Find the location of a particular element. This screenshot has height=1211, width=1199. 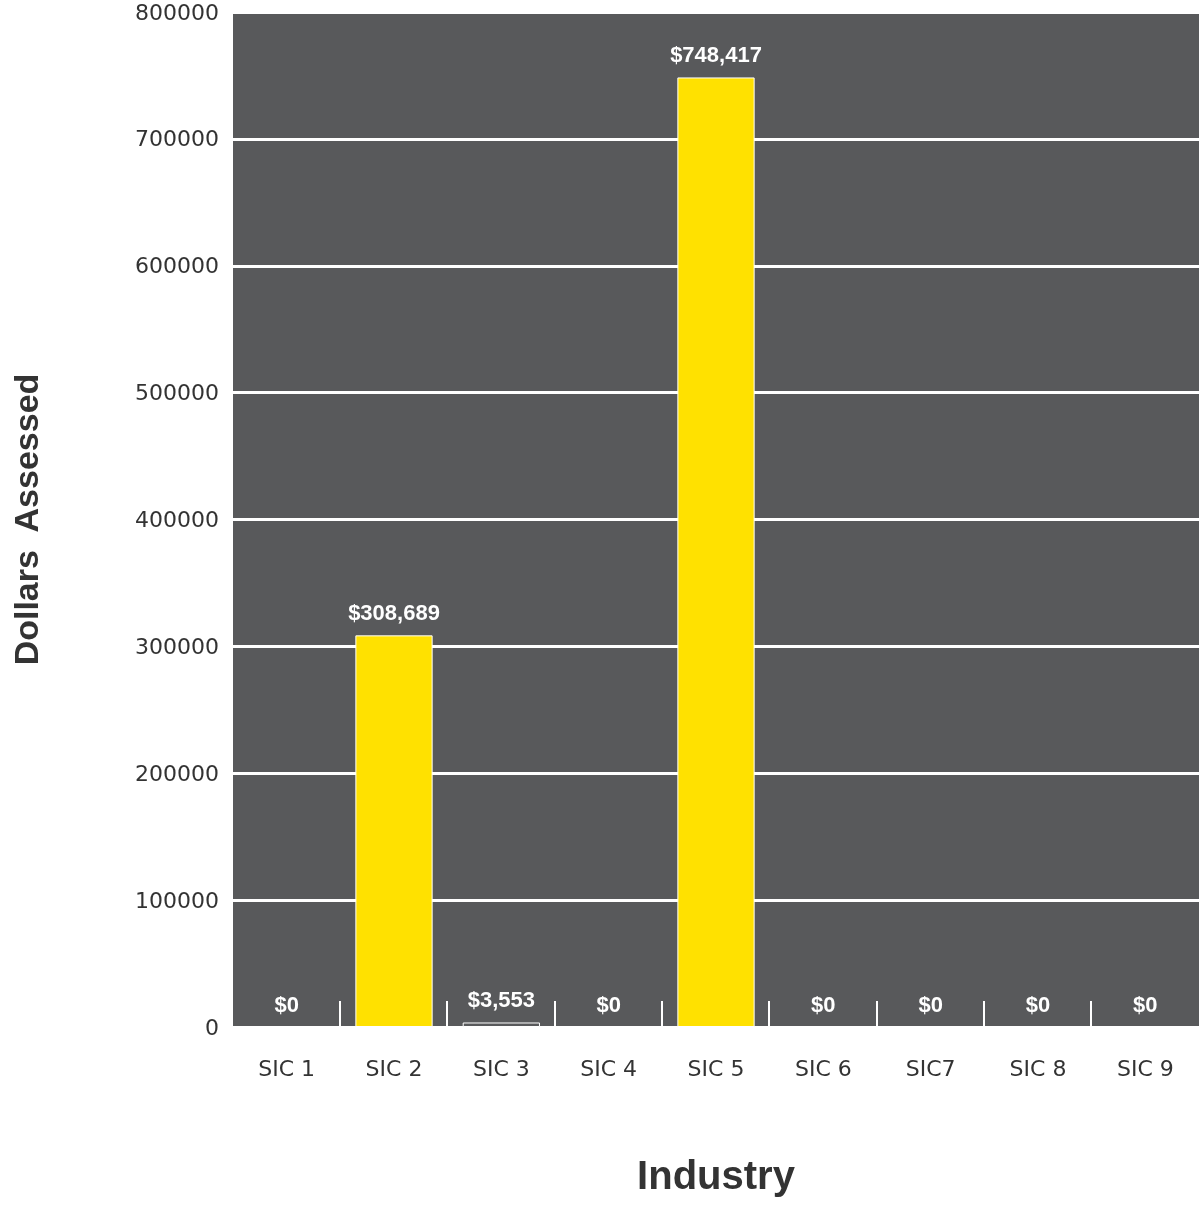

y-tick-label: 200000 is located at coordinates (177, 773).